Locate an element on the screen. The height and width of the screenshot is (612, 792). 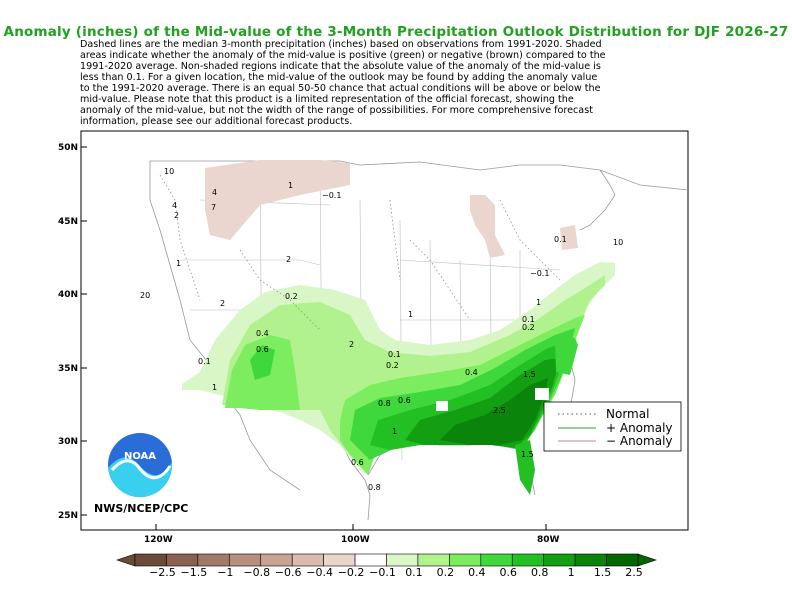
lat-label: 30N is located at coordinates (68, 442).